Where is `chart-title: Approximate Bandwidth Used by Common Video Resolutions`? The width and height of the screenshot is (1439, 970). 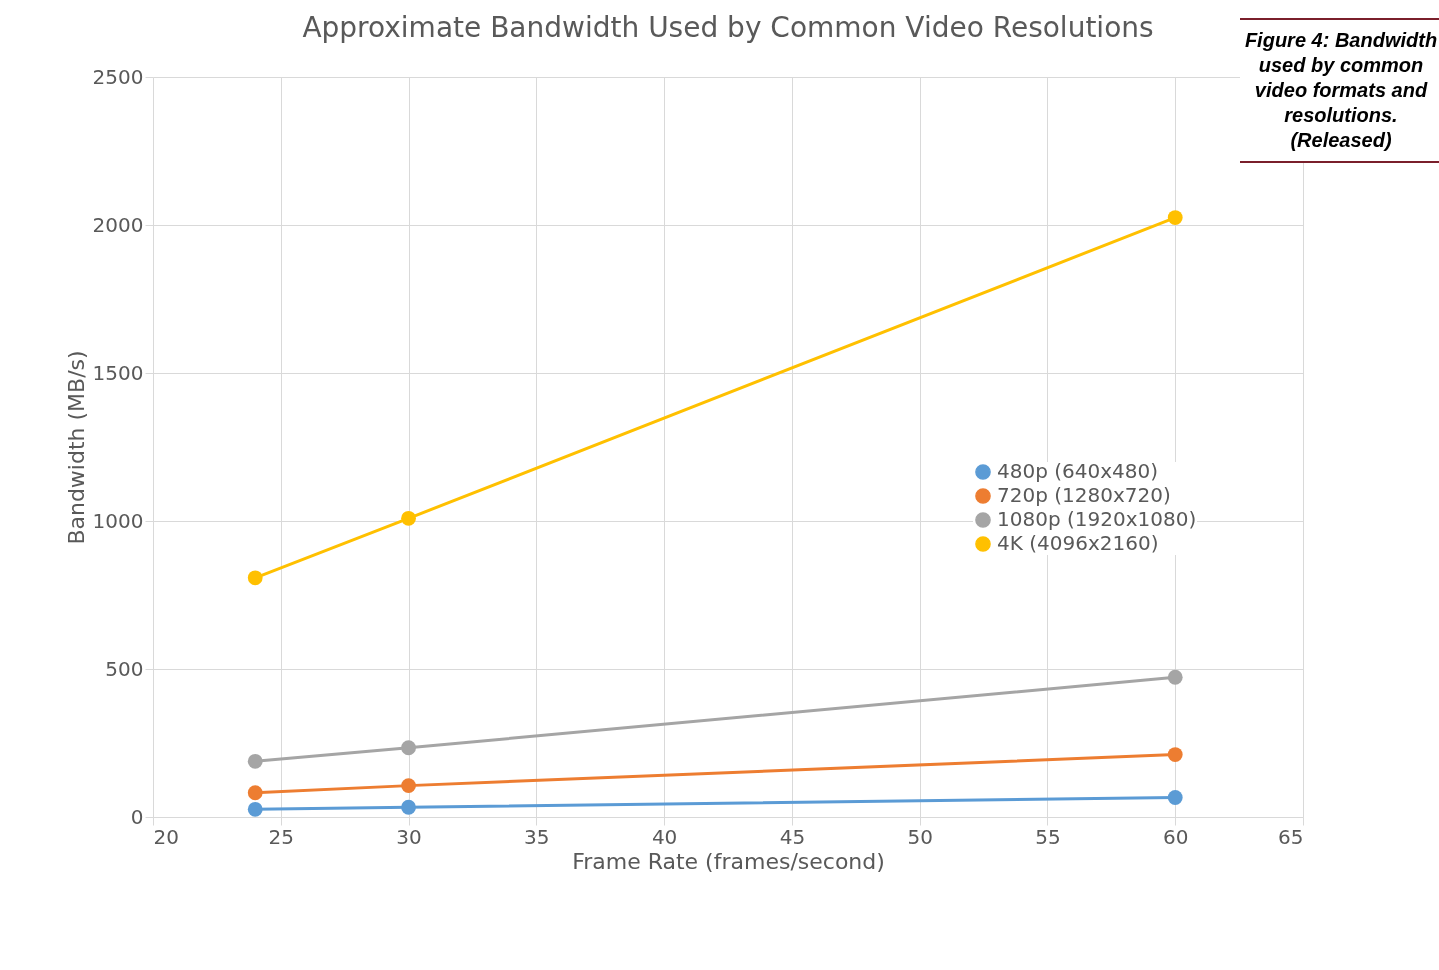 chart-title: Approximate Bandwidth Used by Common Video Resolutions is located at coordinates (728, 27).